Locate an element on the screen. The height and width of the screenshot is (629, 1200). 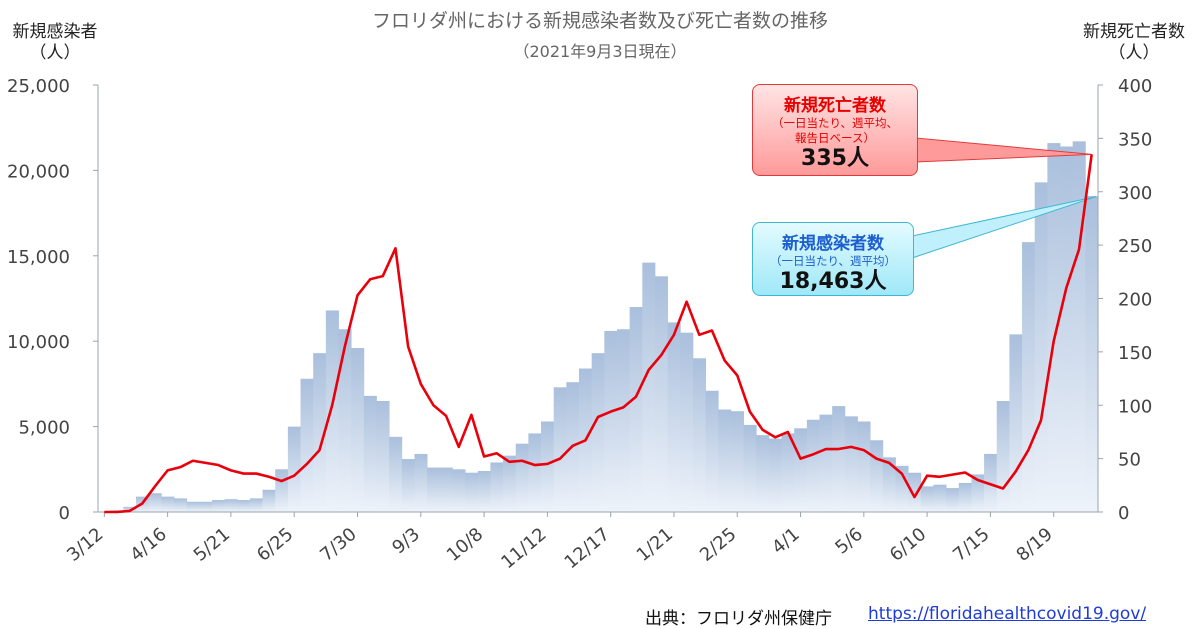
right-tick-label: 50 is located at coordinates (1129, 460).